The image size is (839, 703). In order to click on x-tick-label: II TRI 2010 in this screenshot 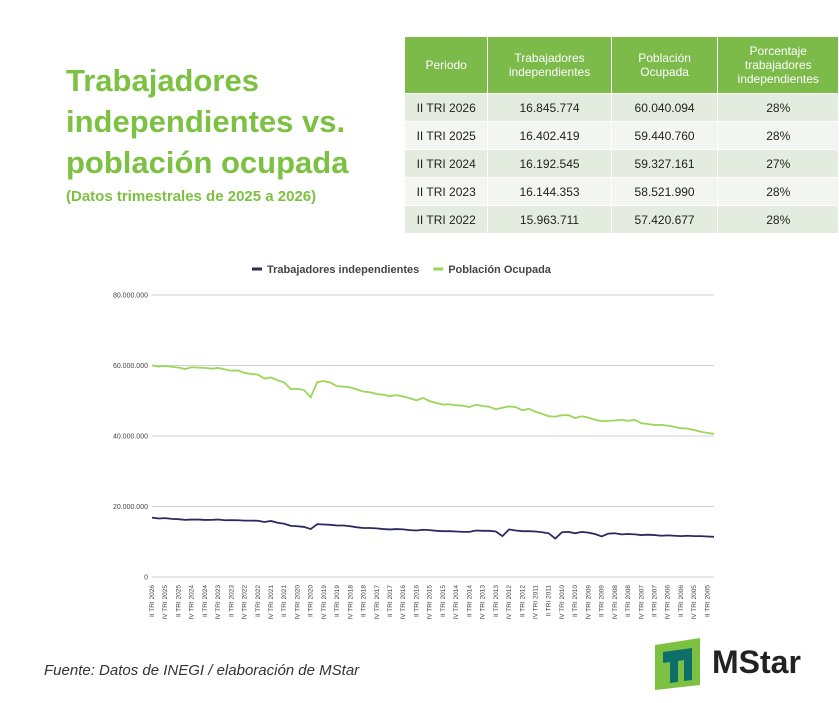, I will do `click(575, 601)`.